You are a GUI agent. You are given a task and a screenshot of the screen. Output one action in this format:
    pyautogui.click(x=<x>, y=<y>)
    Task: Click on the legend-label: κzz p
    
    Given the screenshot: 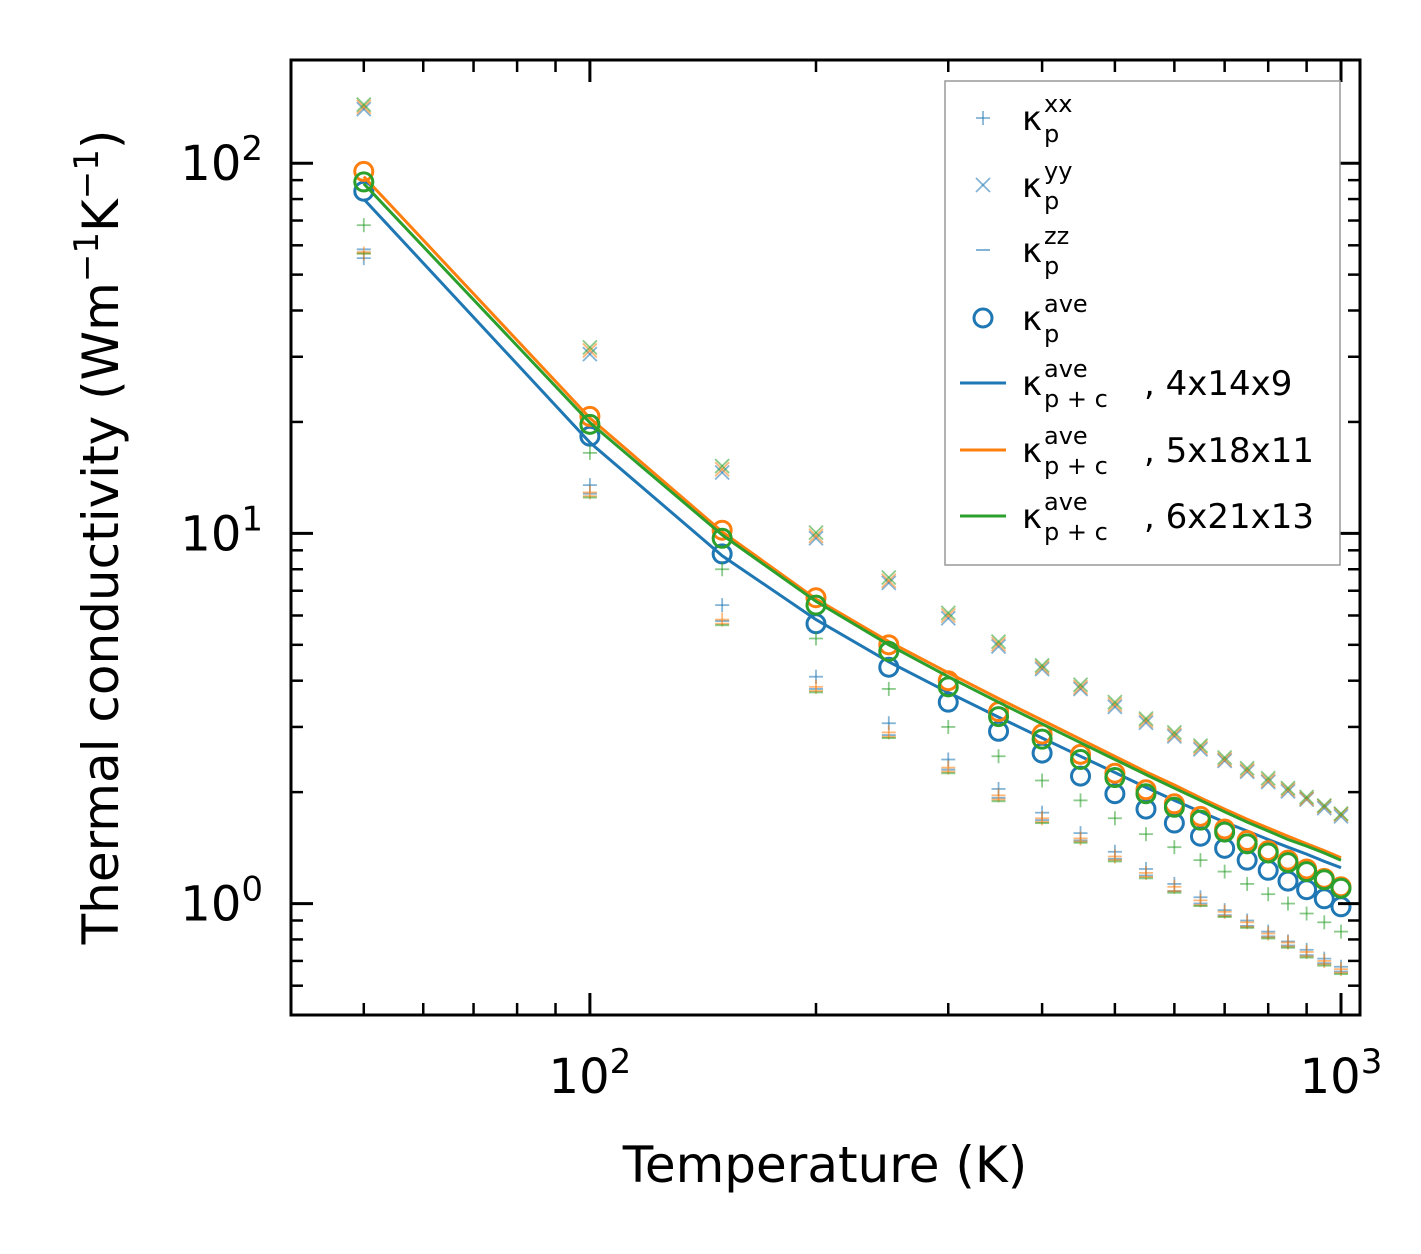 What is the action you would take?
    pyautogui.click(x=1045, y=251)
    